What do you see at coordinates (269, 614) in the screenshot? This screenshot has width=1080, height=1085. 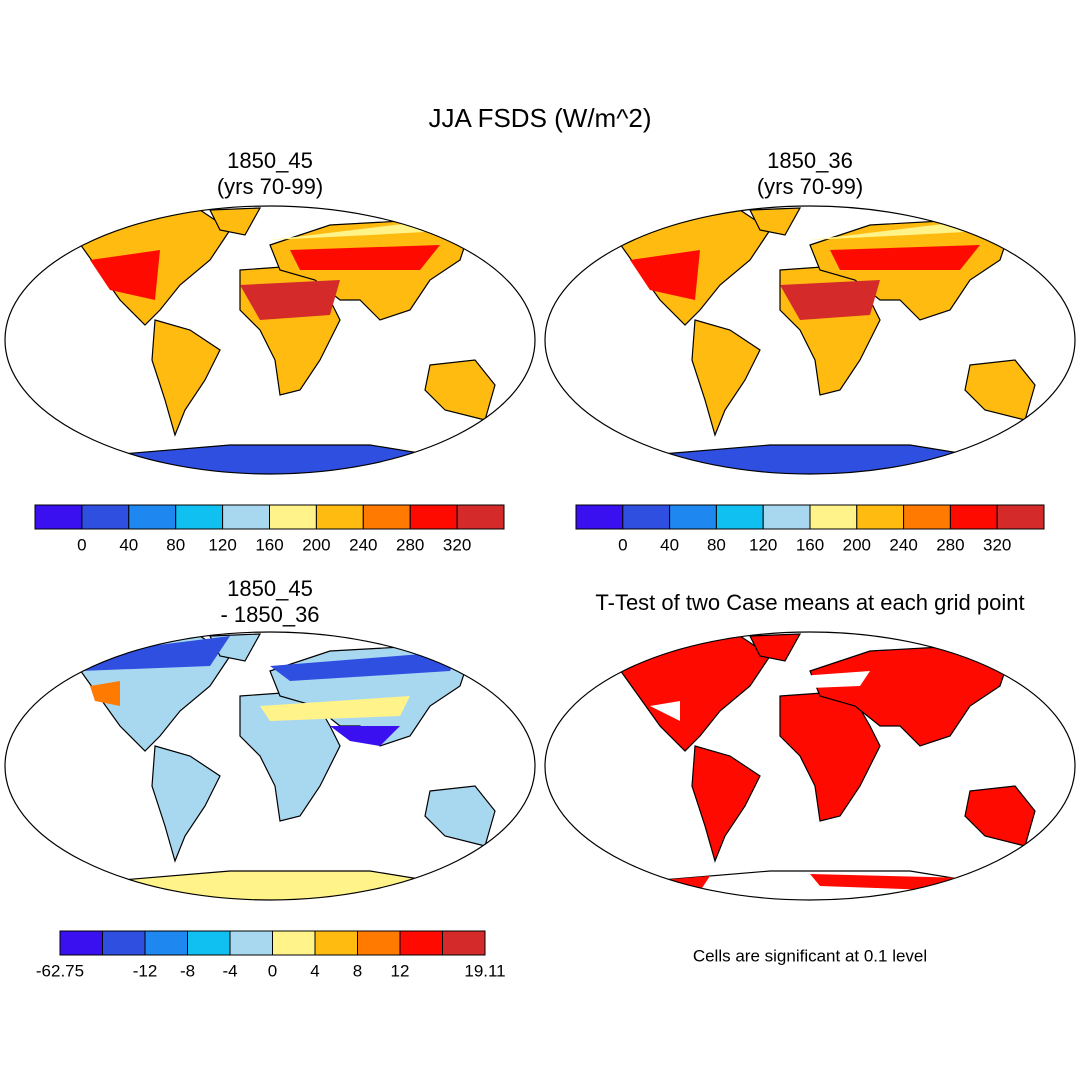 I see `panel-title: - 1850_36` at bounding box center [269, 614].